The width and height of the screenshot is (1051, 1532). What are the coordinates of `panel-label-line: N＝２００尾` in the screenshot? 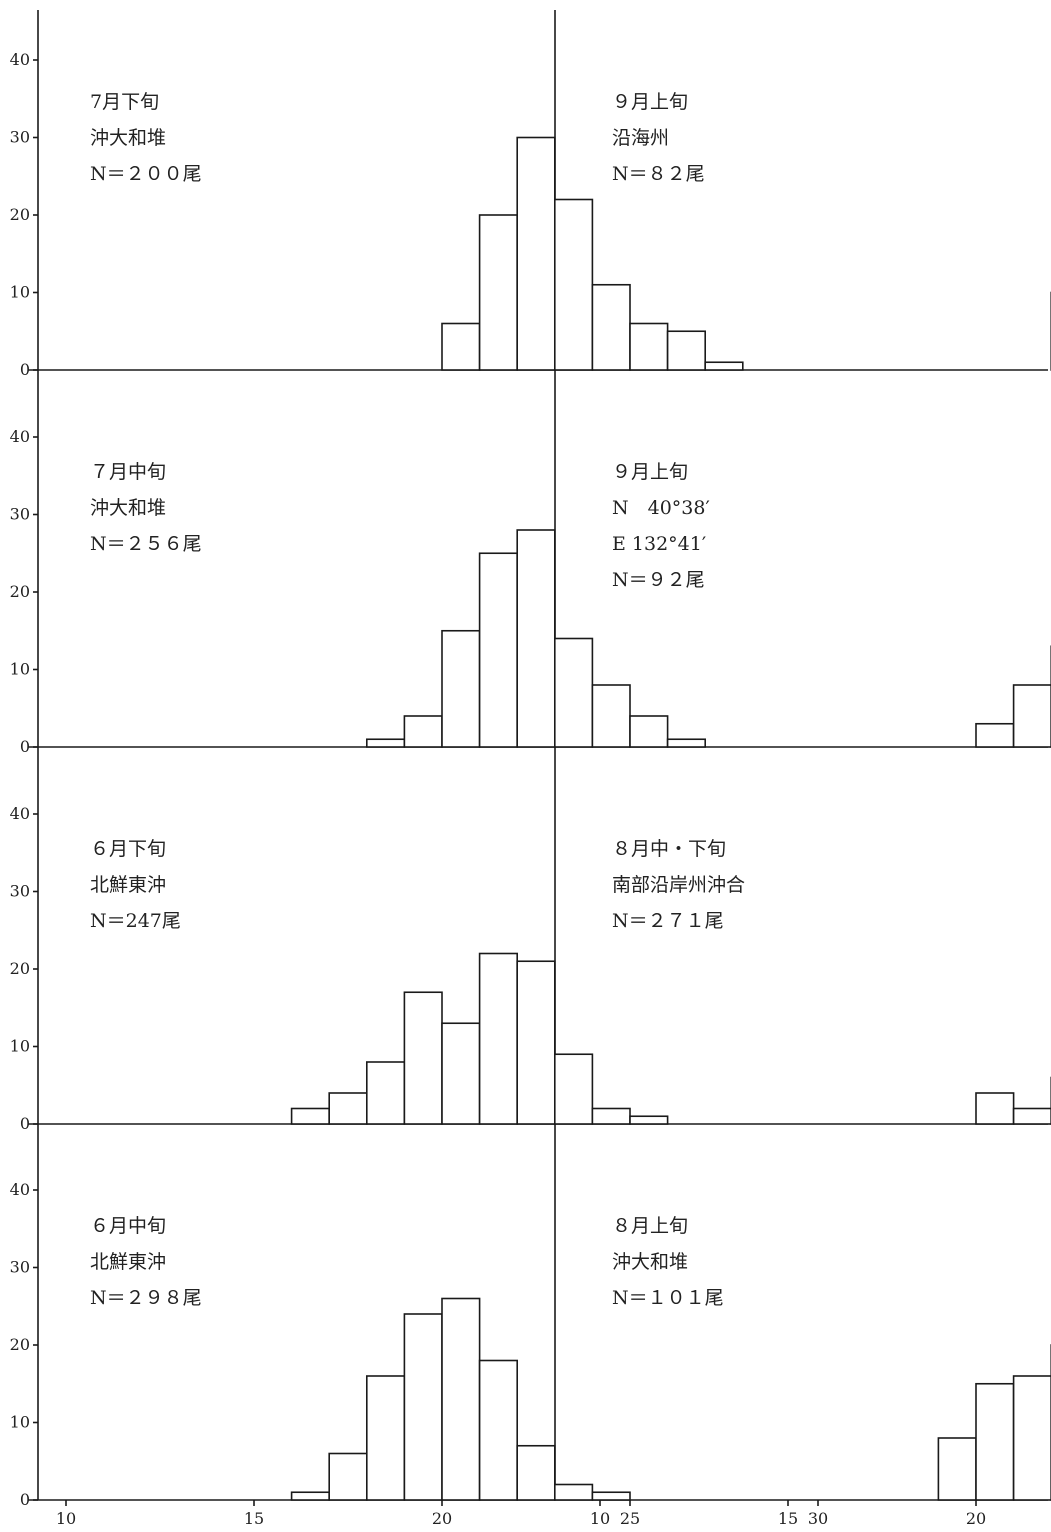 It's located at (146, 174).